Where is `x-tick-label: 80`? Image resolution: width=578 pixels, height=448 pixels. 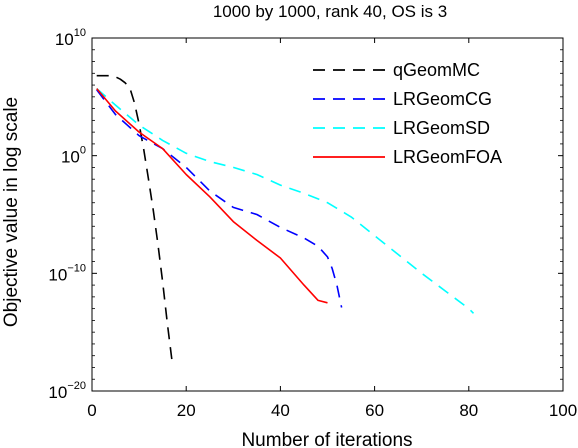 x-tick-label: 80 is located at coordinates (468, 410).